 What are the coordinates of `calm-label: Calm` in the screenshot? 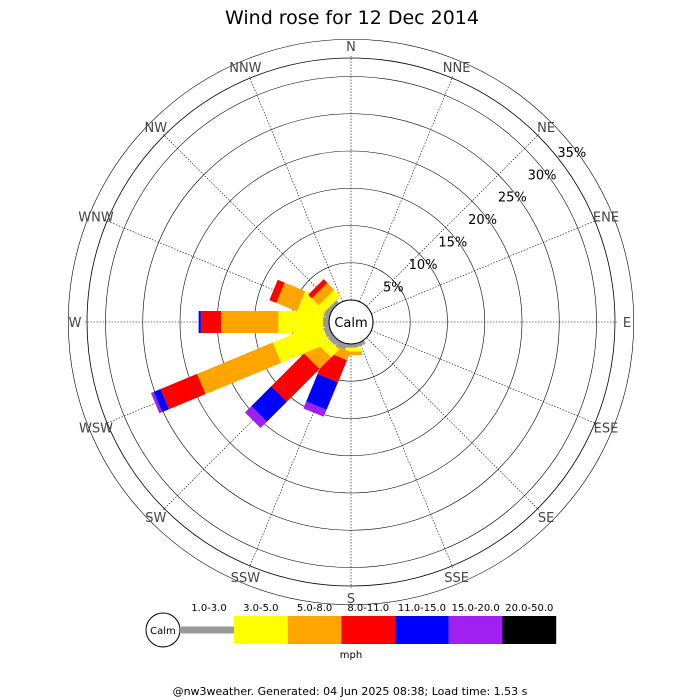 It's located at (350, 323).